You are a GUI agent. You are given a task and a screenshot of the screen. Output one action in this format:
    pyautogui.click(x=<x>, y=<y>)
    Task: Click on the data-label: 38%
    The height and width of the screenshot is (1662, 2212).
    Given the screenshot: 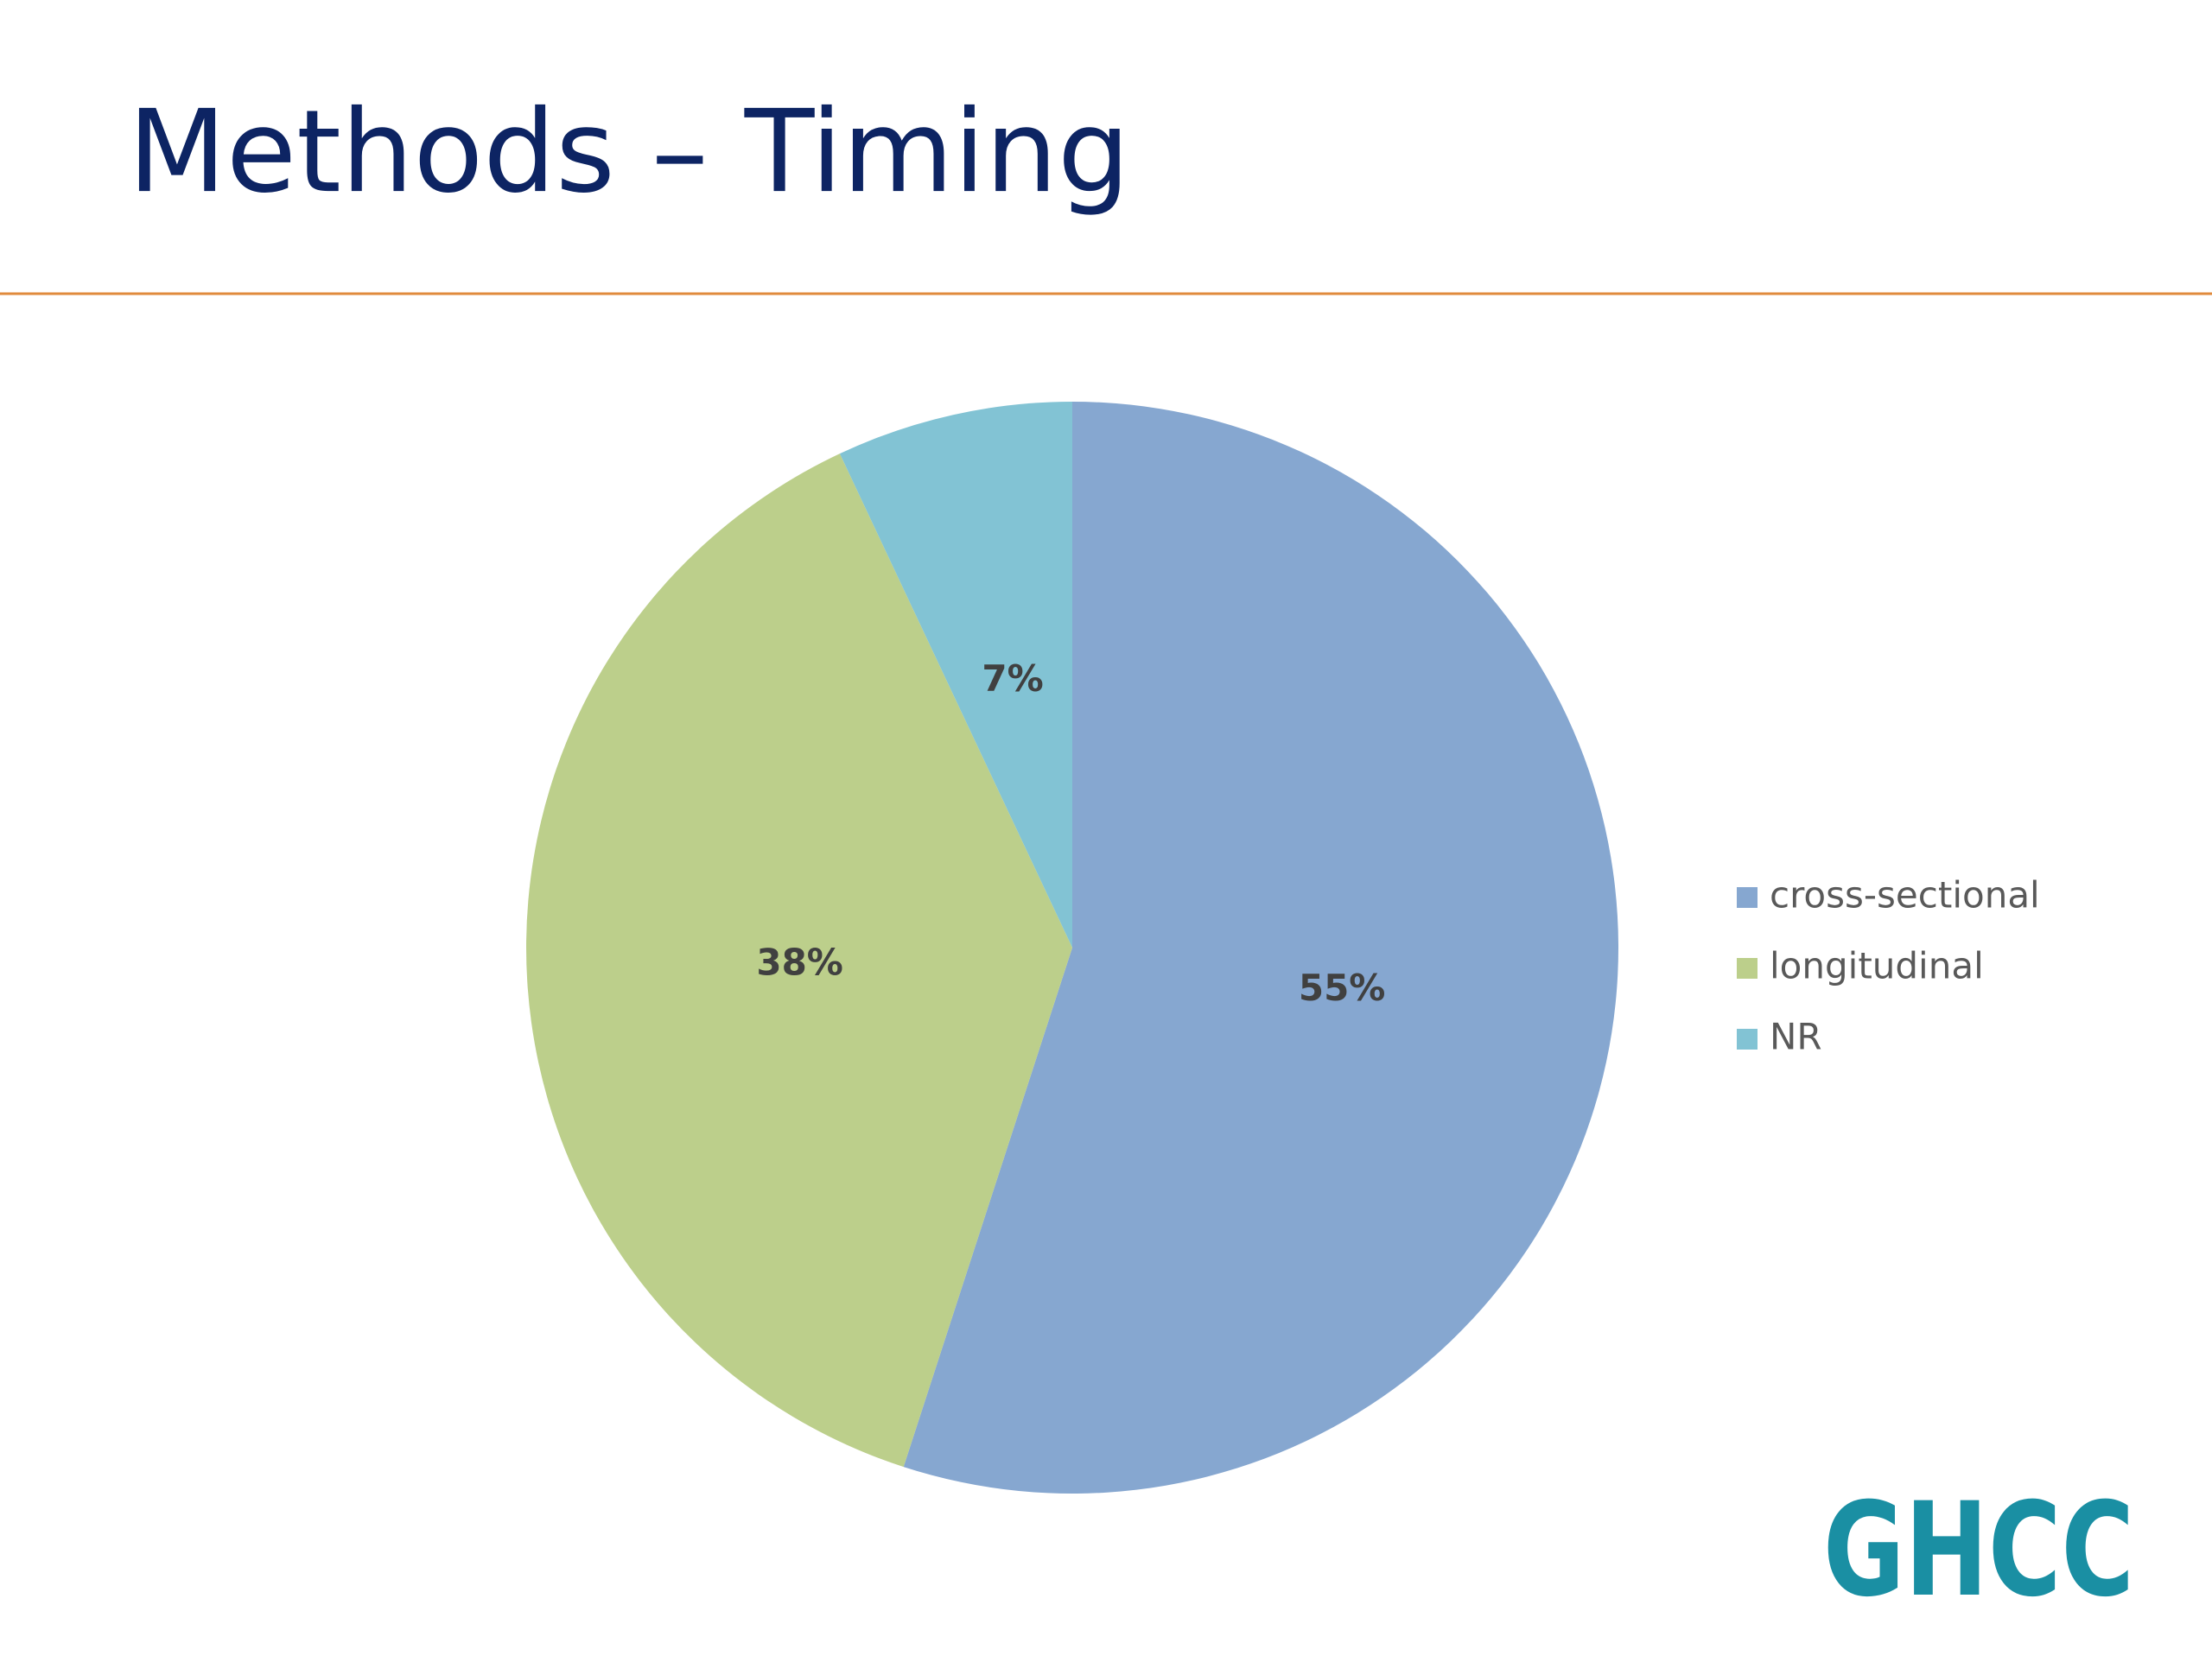 What is the action you would take?
    pyautogui.click(x=799, y=962)
    